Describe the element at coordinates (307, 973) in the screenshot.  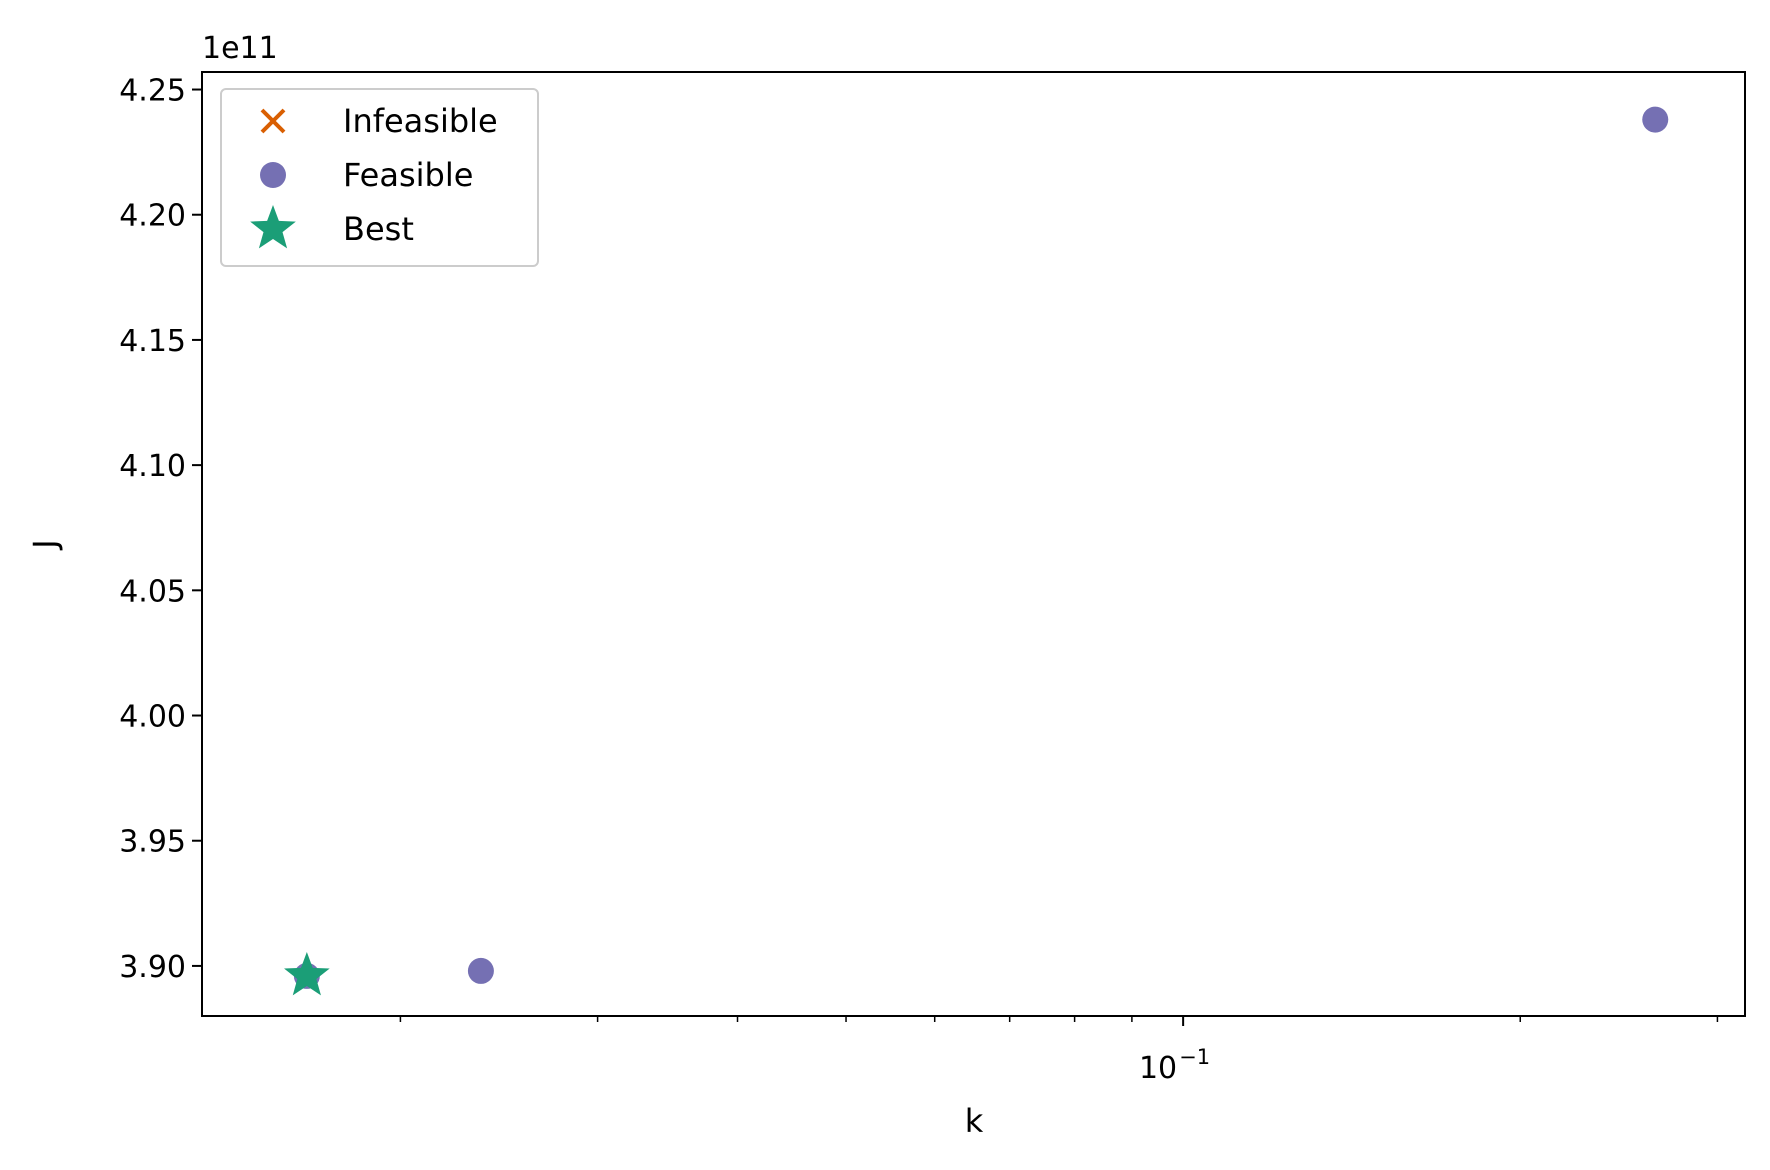
I see `best-point` at that location.